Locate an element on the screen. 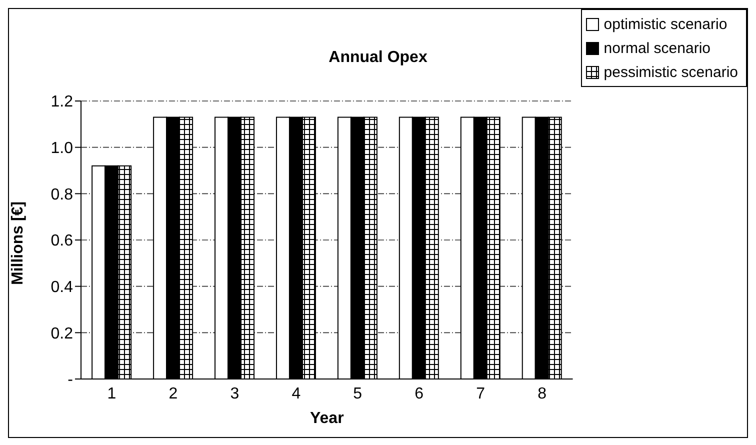 The image size is (756, 445). x-tick-label: 1 is located at coordinates (111, 393).